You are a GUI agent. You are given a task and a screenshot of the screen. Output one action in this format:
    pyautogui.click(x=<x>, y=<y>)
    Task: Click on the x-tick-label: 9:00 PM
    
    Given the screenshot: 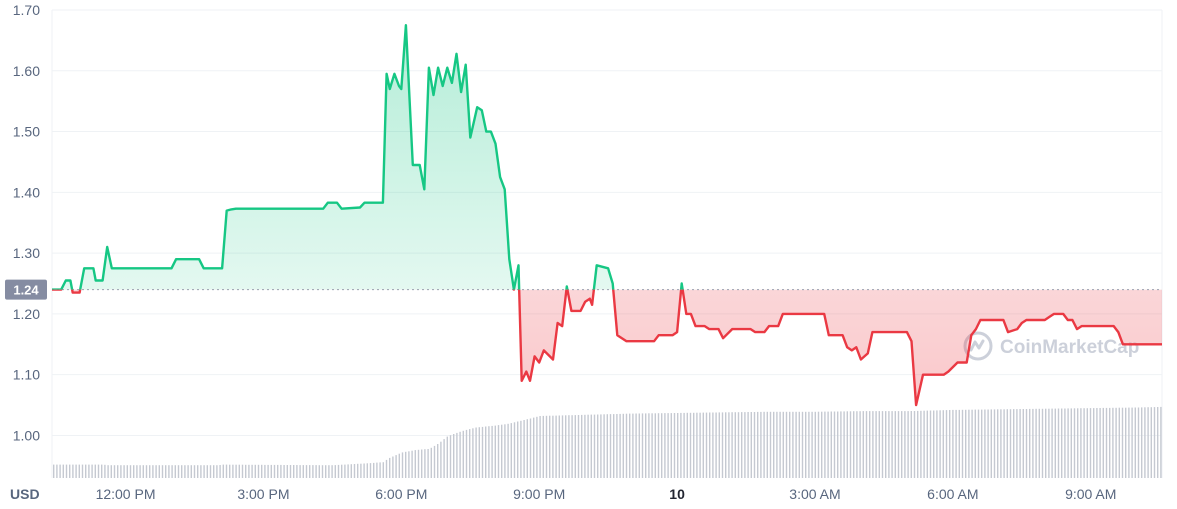 What is the action you would take?
    pyautogui.click(x=539, y=494)
    